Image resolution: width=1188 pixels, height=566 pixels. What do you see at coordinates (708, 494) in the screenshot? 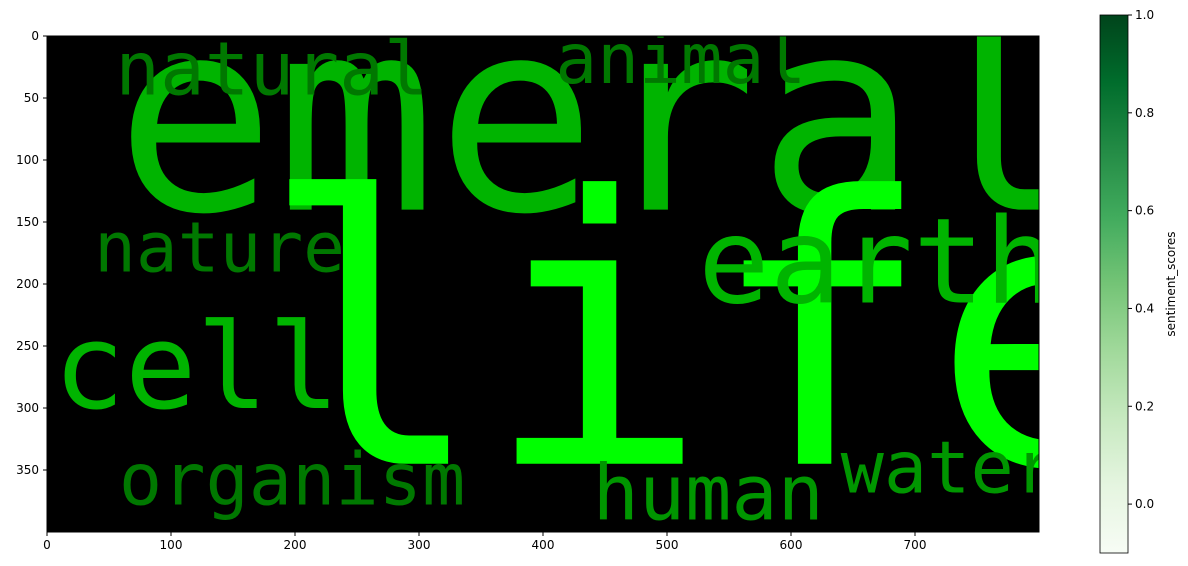
I see `word-human: human` at bounding box center [708, 494].